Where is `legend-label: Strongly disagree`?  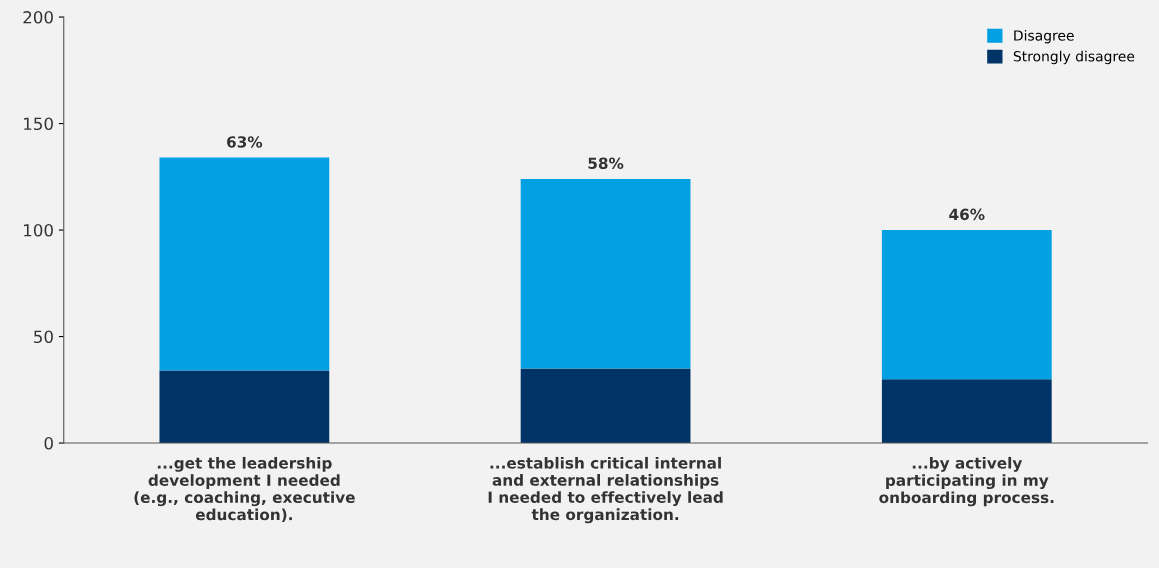
legend-label: Strongly disagree is located at coordinates (1074, 57).